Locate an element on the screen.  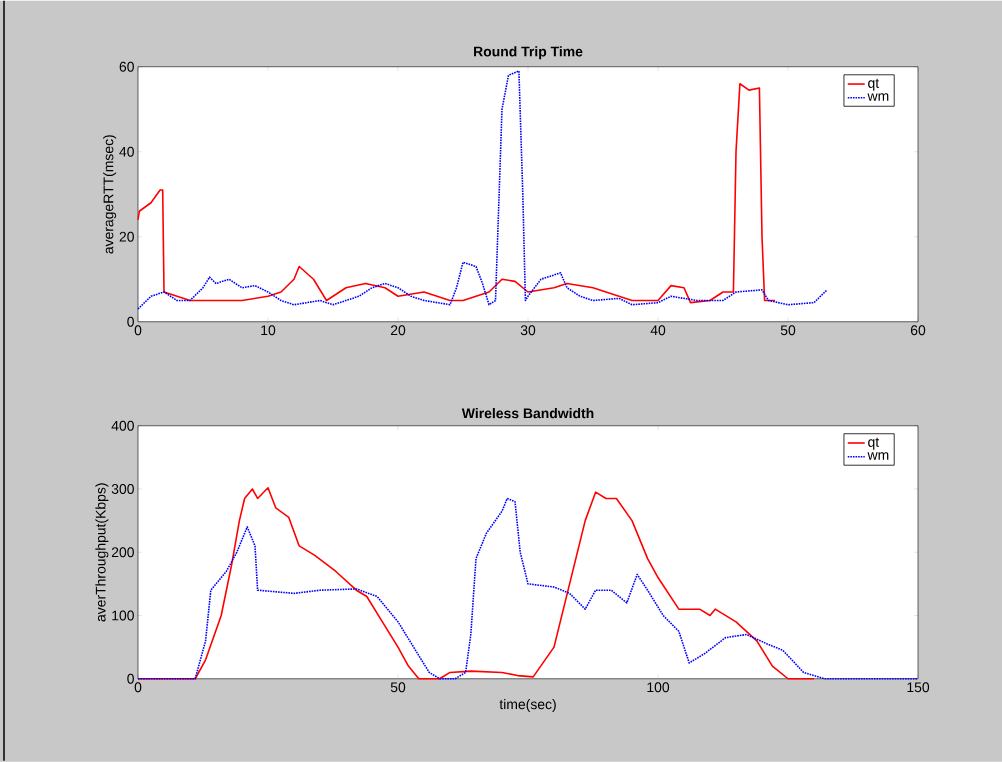
y-tick-label: 200 is located at coordinates (122, 552).